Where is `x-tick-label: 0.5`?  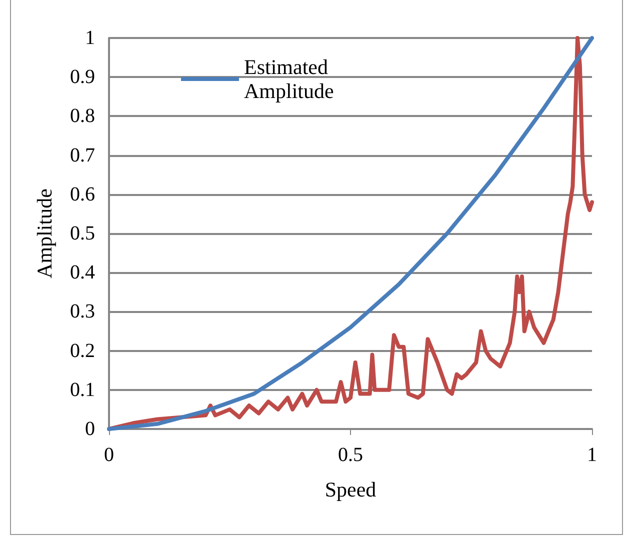 x-tick-label: 0.5 is located at coordinates (350, 455).